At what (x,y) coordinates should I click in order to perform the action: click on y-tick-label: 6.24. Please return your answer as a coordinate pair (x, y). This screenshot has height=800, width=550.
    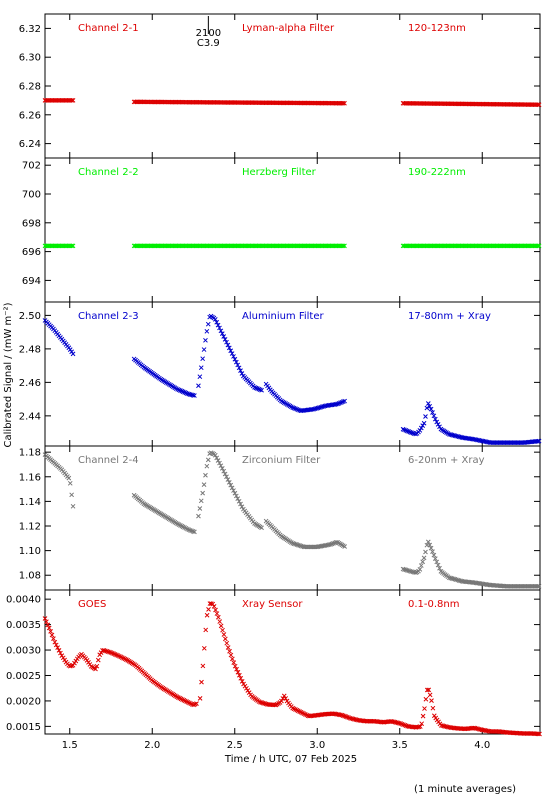
    Looking at the image, I should click on (30, 144).